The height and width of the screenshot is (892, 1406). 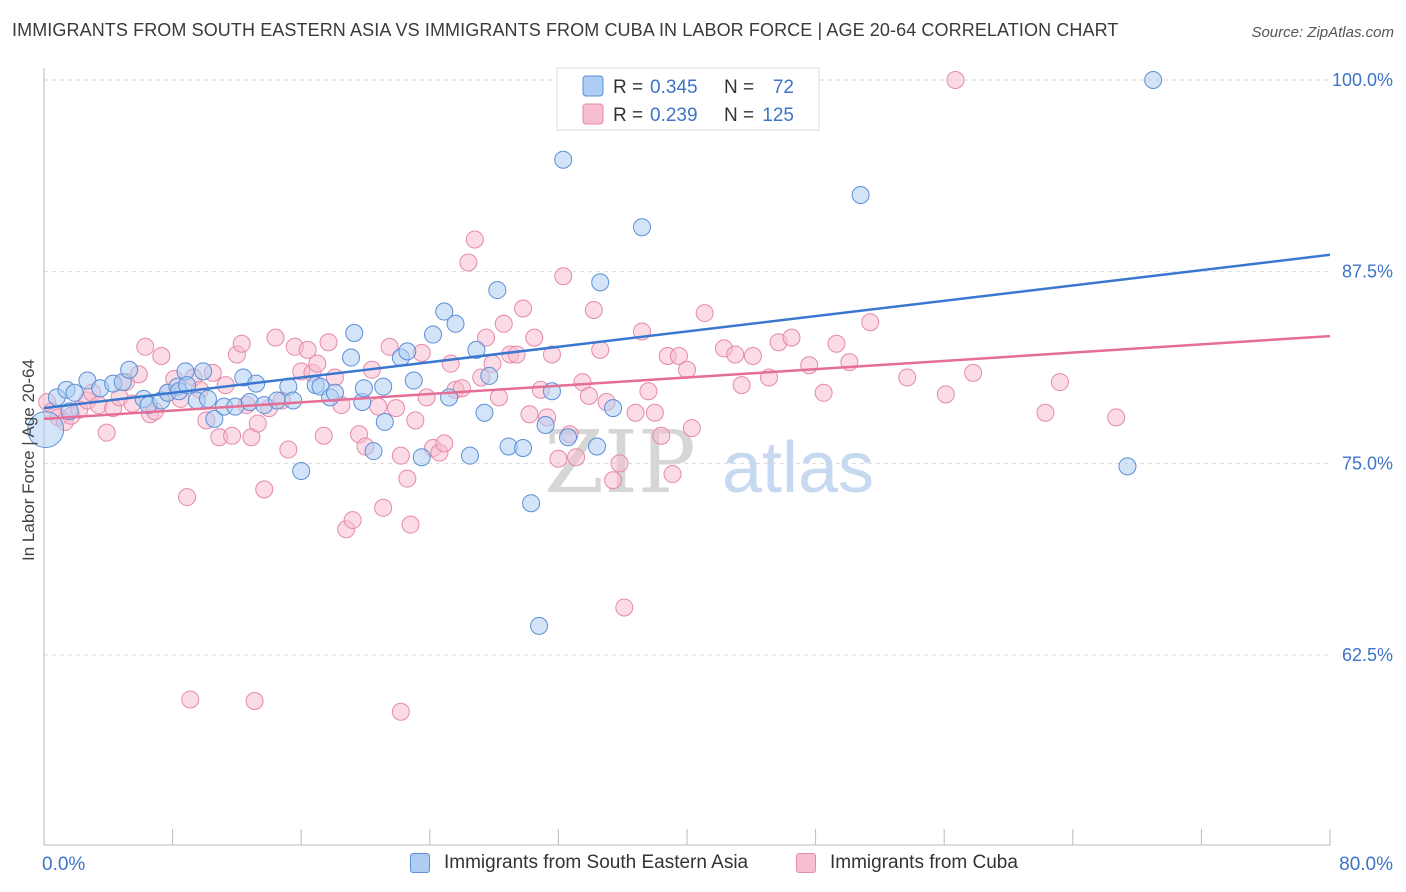 What do you see at coordinates (1362, 367) in the screenshot?
I see `y-tick-labels: 62.5% 75.0% 87.5% 100.0%` at bounding box center [1362, 367].